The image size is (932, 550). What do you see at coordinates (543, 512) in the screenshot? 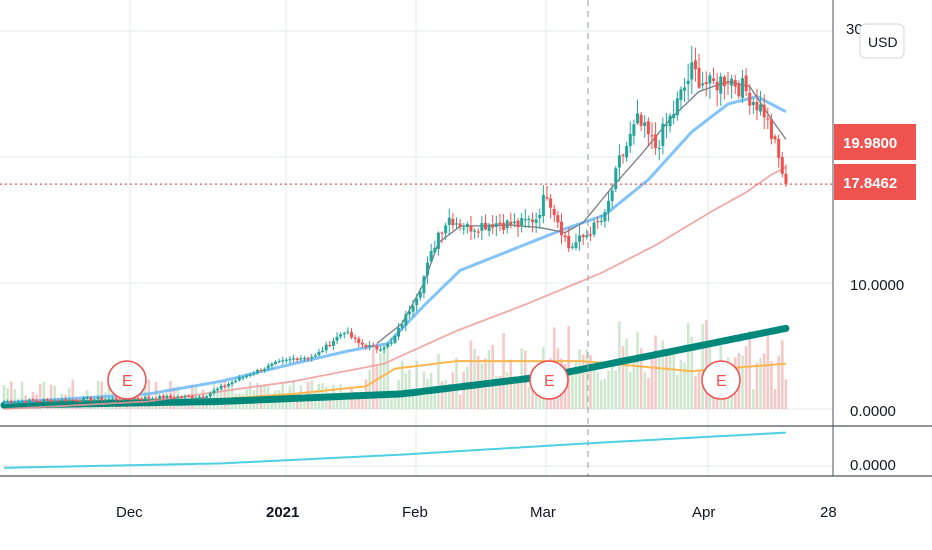
I see `x-tick-mar: Mar` at bounding box center [543, 512].